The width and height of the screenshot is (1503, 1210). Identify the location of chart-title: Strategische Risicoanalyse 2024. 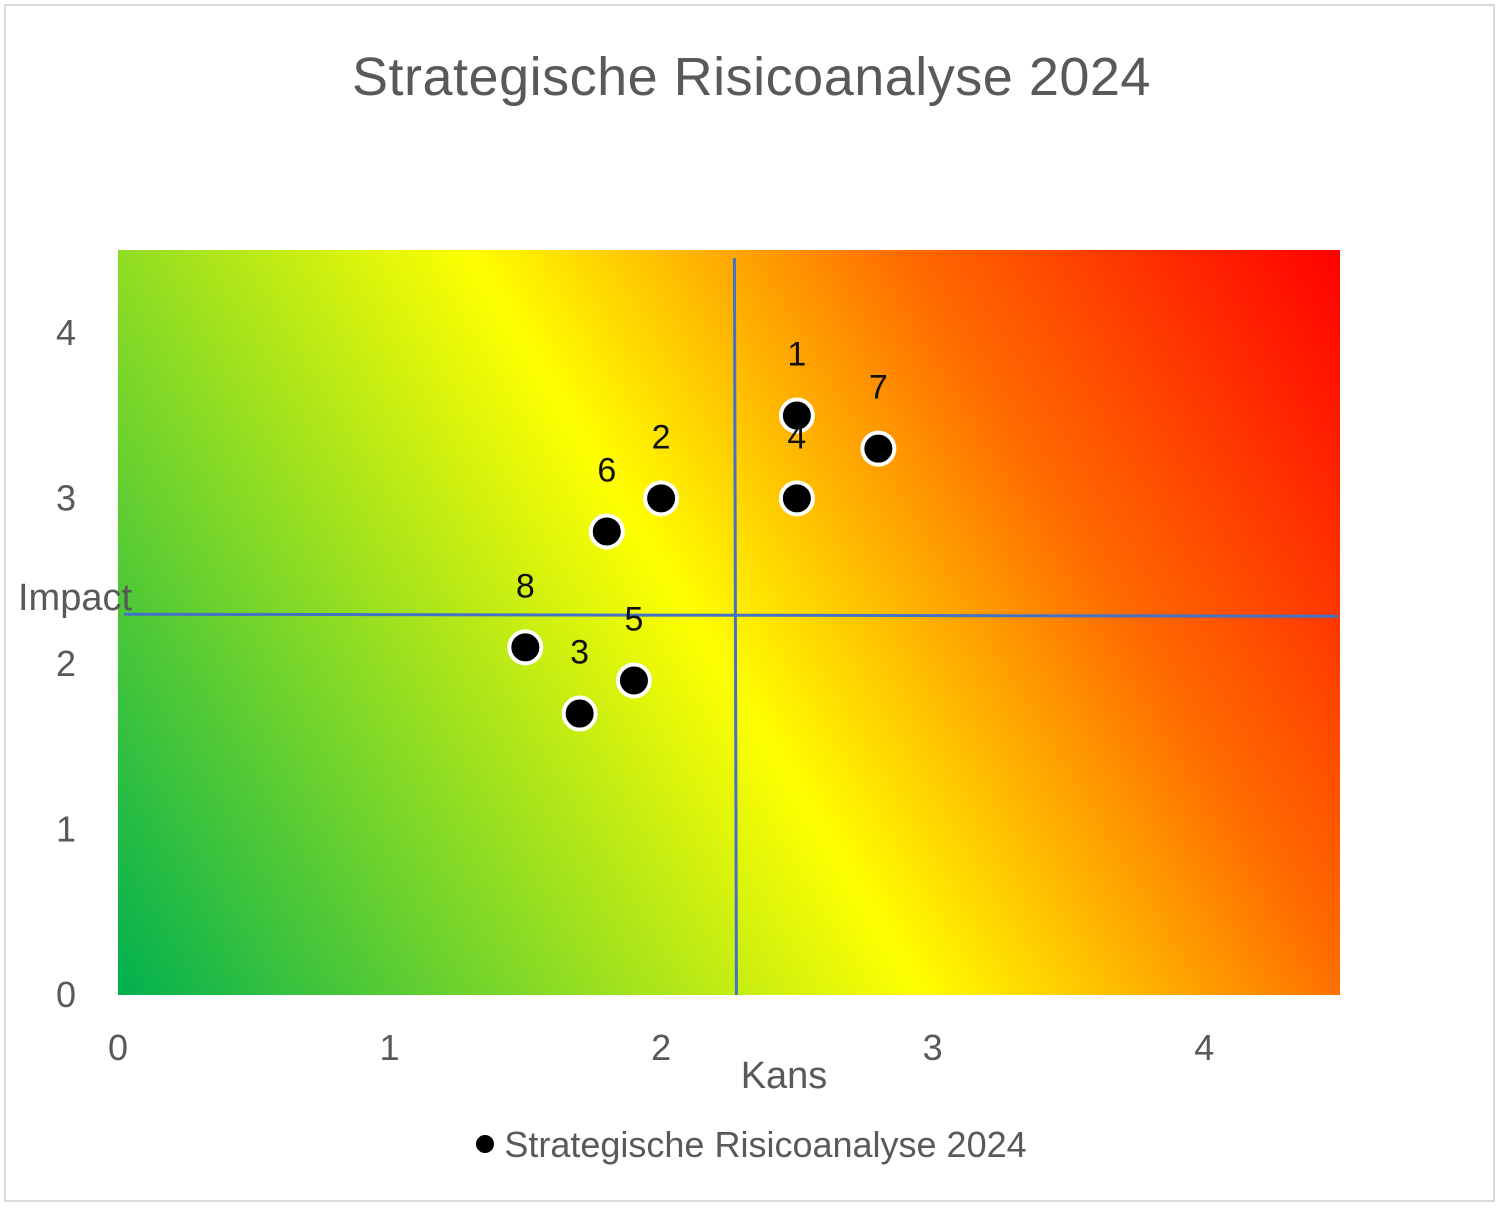
(751, 77).